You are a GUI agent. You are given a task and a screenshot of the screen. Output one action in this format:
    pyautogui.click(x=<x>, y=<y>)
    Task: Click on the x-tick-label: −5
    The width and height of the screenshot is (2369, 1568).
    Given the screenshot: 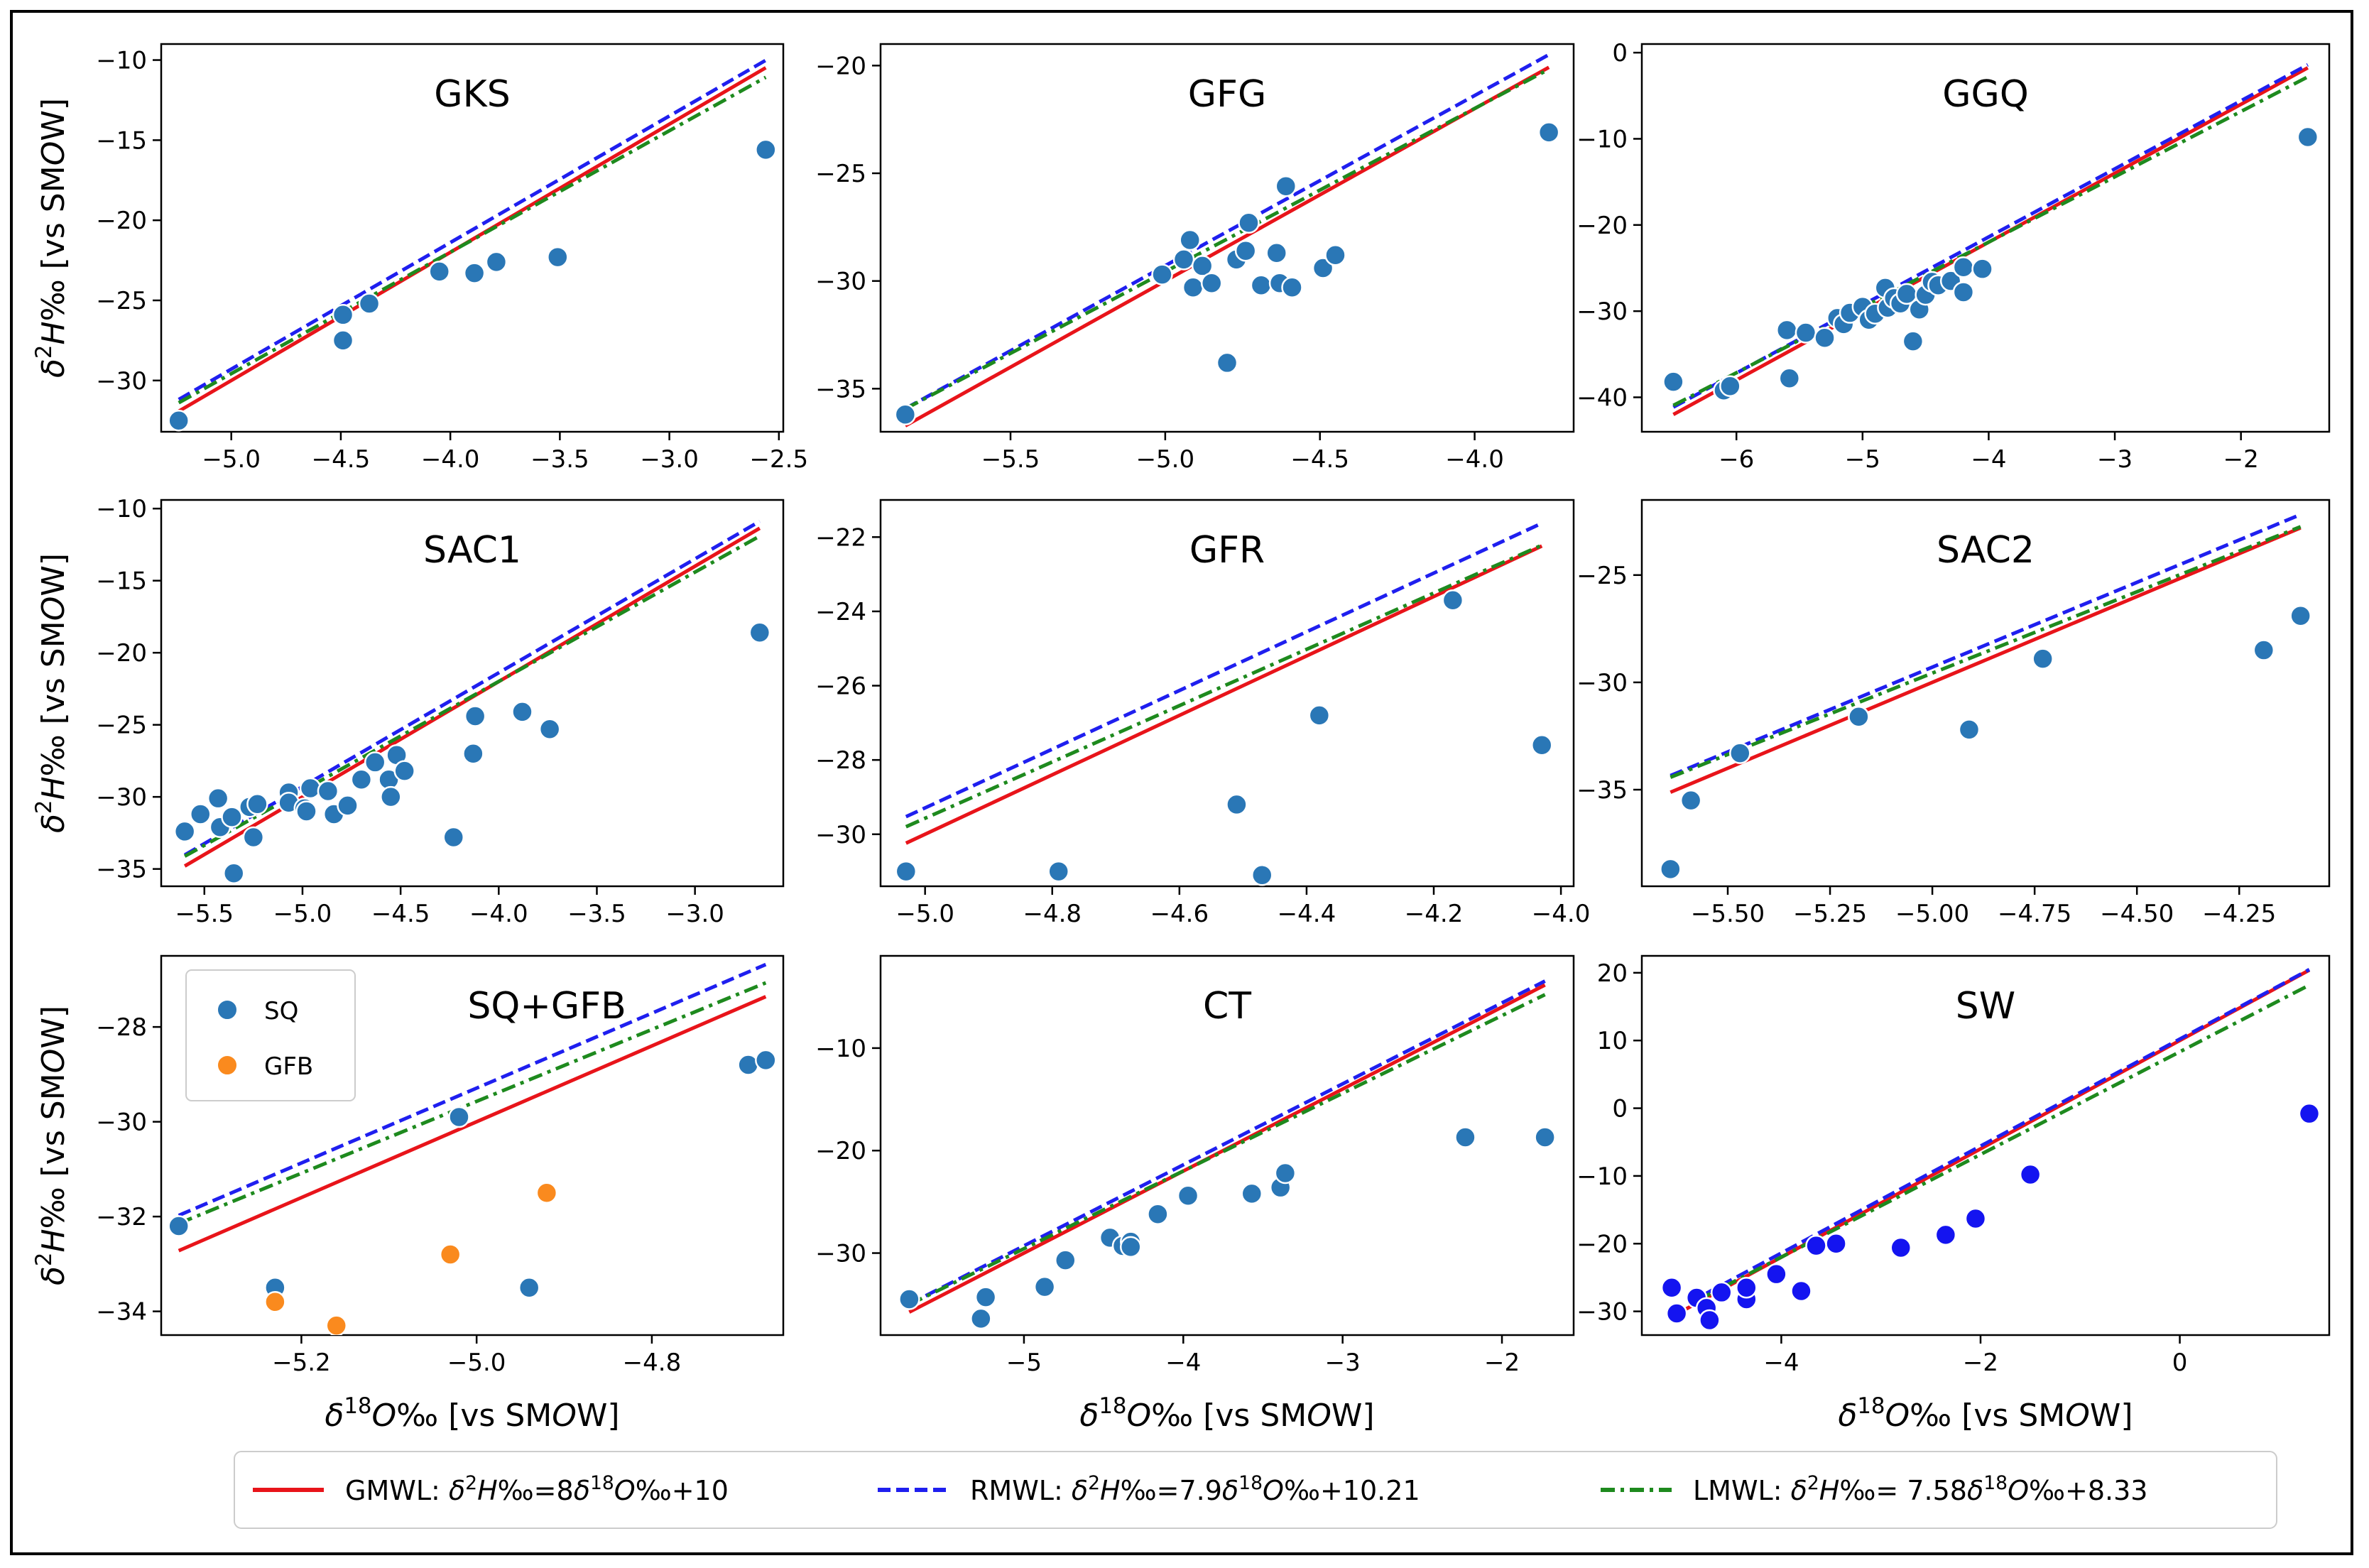 What is the action you would take?
    pyautogui.click(x=1862, y=459)
    